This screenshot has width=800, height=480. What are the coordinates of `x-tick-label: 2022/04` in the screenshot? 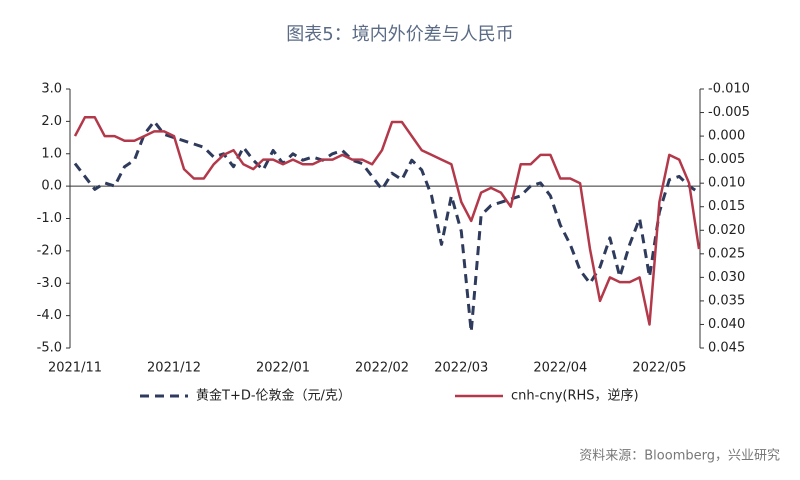 It's located at (560, 368).